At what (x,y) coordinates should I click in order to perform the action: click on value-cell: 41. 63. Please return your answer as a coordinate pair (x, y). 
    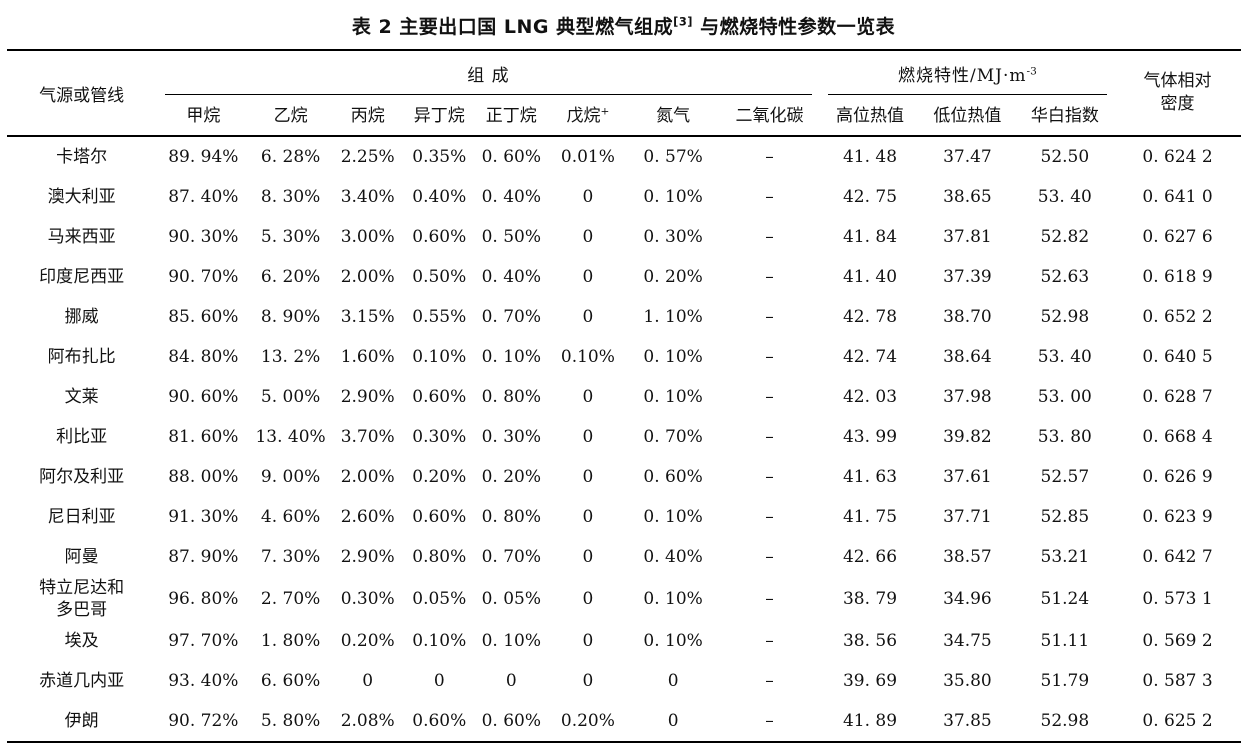
    Looking at the image, I should click on (870, 477).